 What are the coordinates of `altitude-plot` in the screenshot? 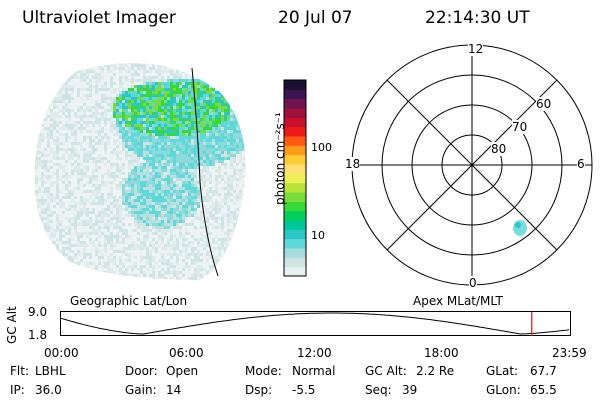 It's located at (315, 323).